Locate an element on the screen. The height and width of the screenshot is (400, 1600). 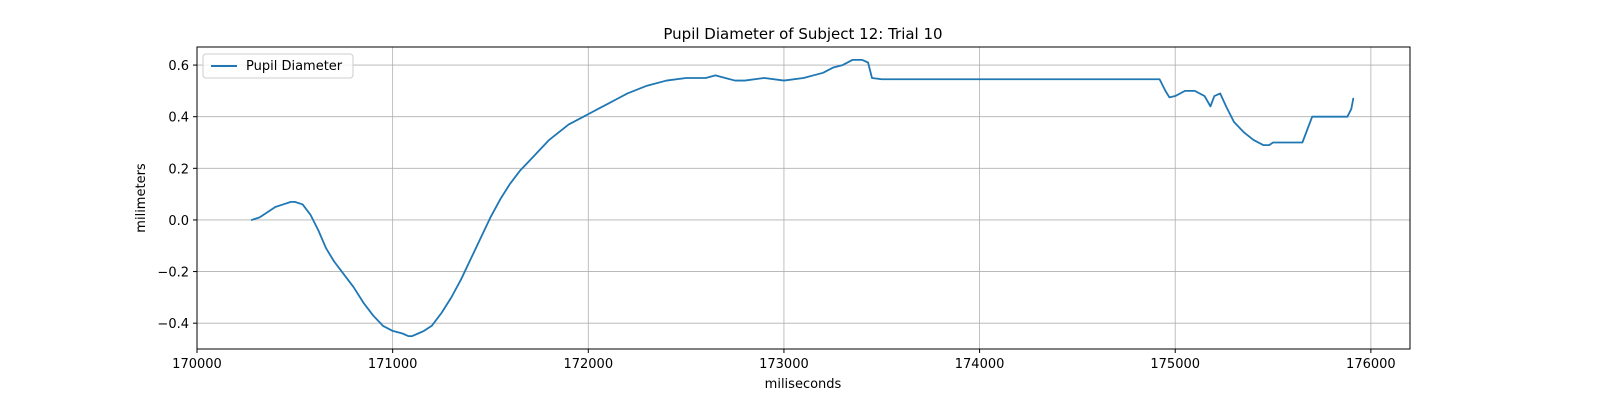
y-tick-label: 0.6 is located at coordinates (178, 66).